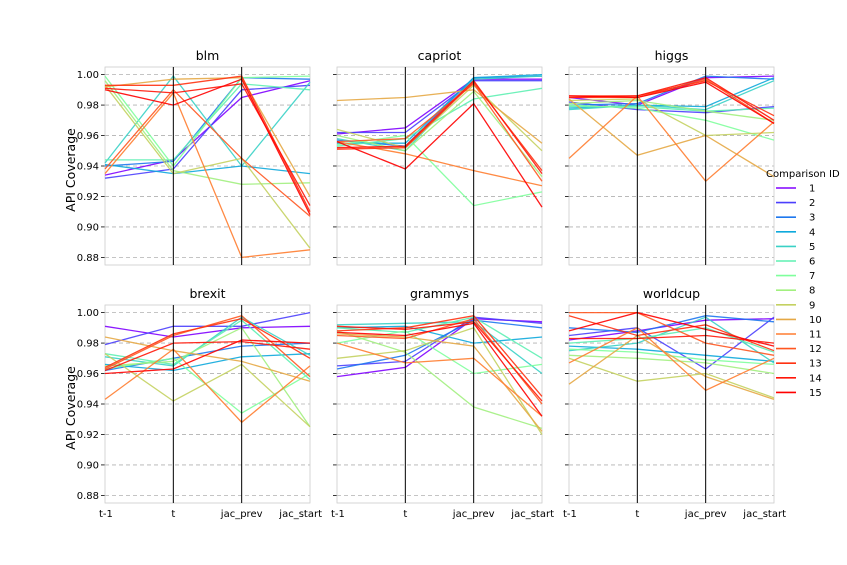 The height and width of the screenshot is (565, 847). What do you see at coordinates (803, 174) in the screenshot?
I see `legend-title: Comparison ID` at bounding box center [803, 174].